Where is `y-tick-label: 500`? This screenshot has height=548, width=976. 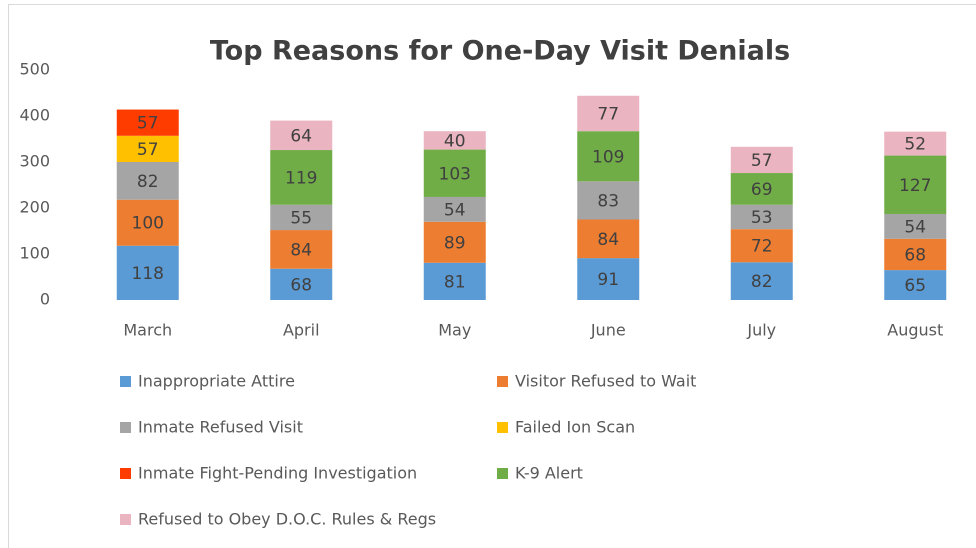 y-tick-label: 500 is located at coordinates (34, 69).